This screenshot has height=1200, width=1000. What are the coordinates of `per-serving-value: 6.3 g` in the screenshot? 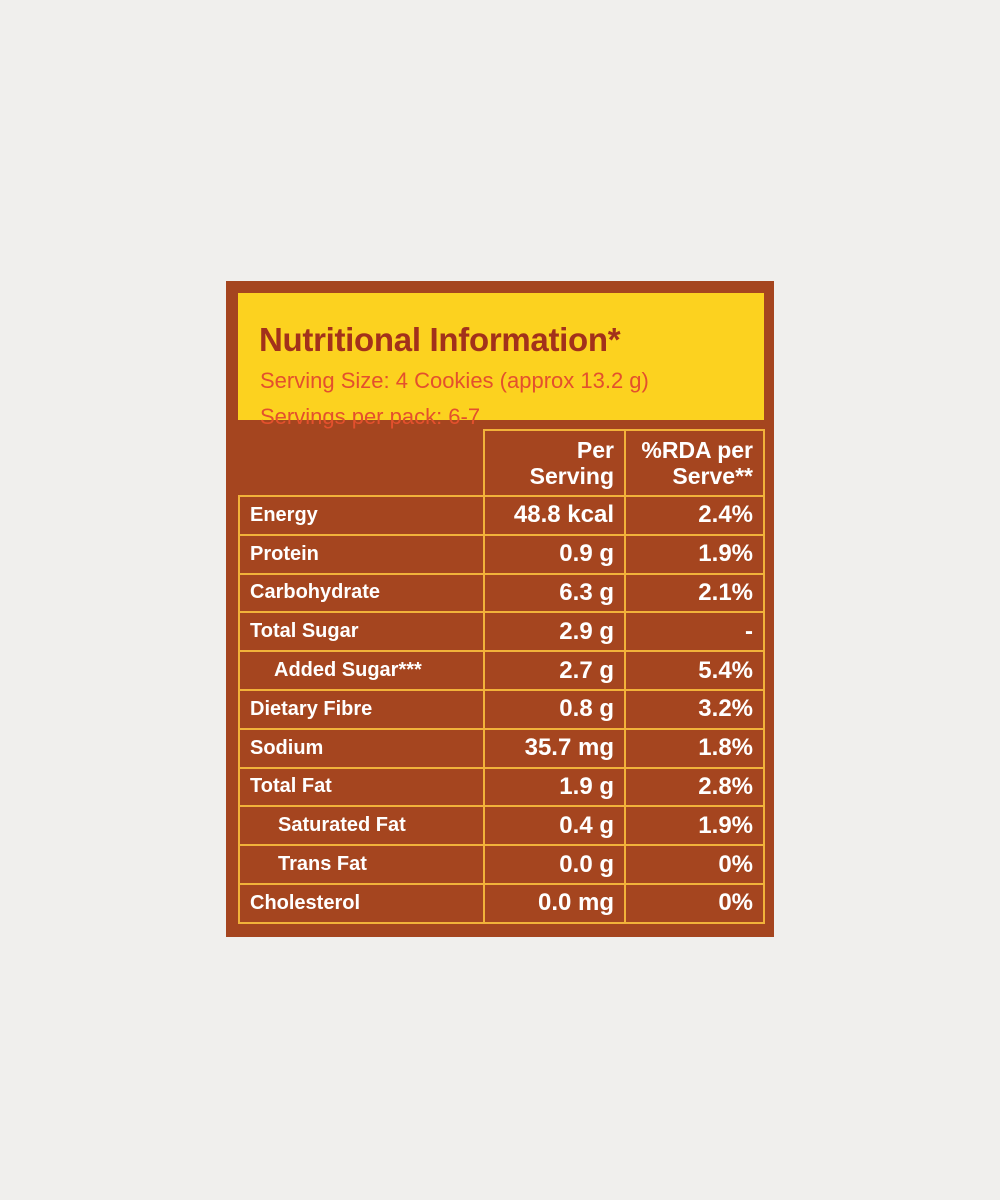 It's located at (554, 593).